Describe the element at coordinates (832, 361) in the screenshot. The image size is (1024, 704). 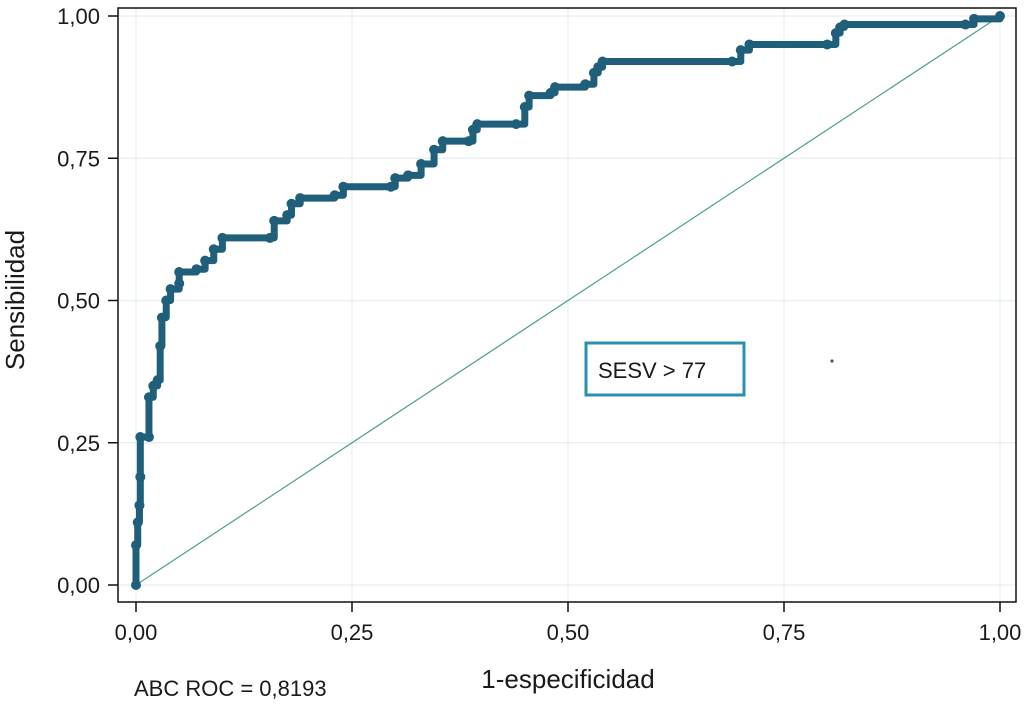
I see `stray-dot` at that location.